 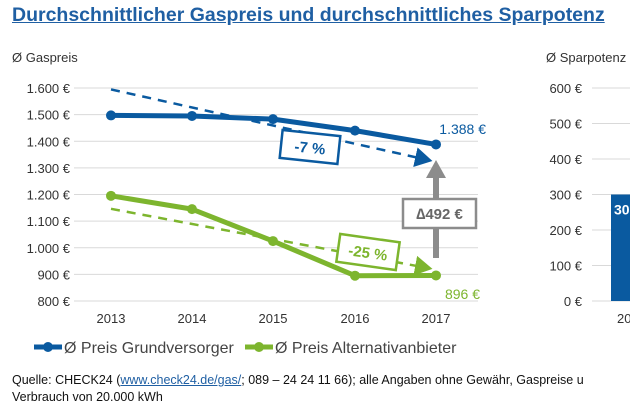 I want to click on difference-arrow-head, so click(x=436, y=169).